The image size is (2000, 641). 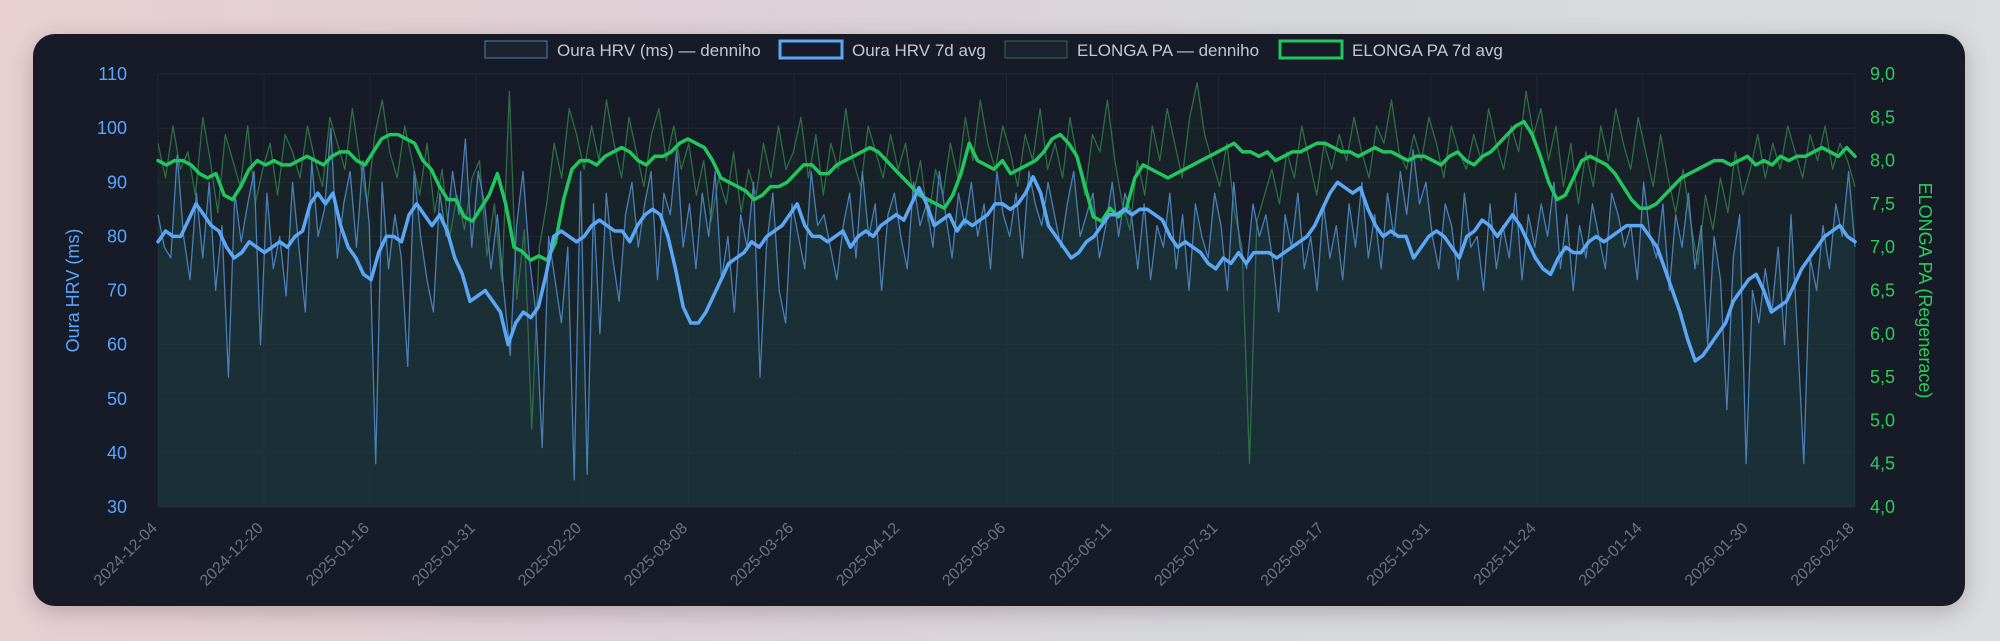 What do you see at coordinates (1882, 334) in the screenshot?
I see `y-right-tick-label: 6,0` at bounding box center [1882, 334].